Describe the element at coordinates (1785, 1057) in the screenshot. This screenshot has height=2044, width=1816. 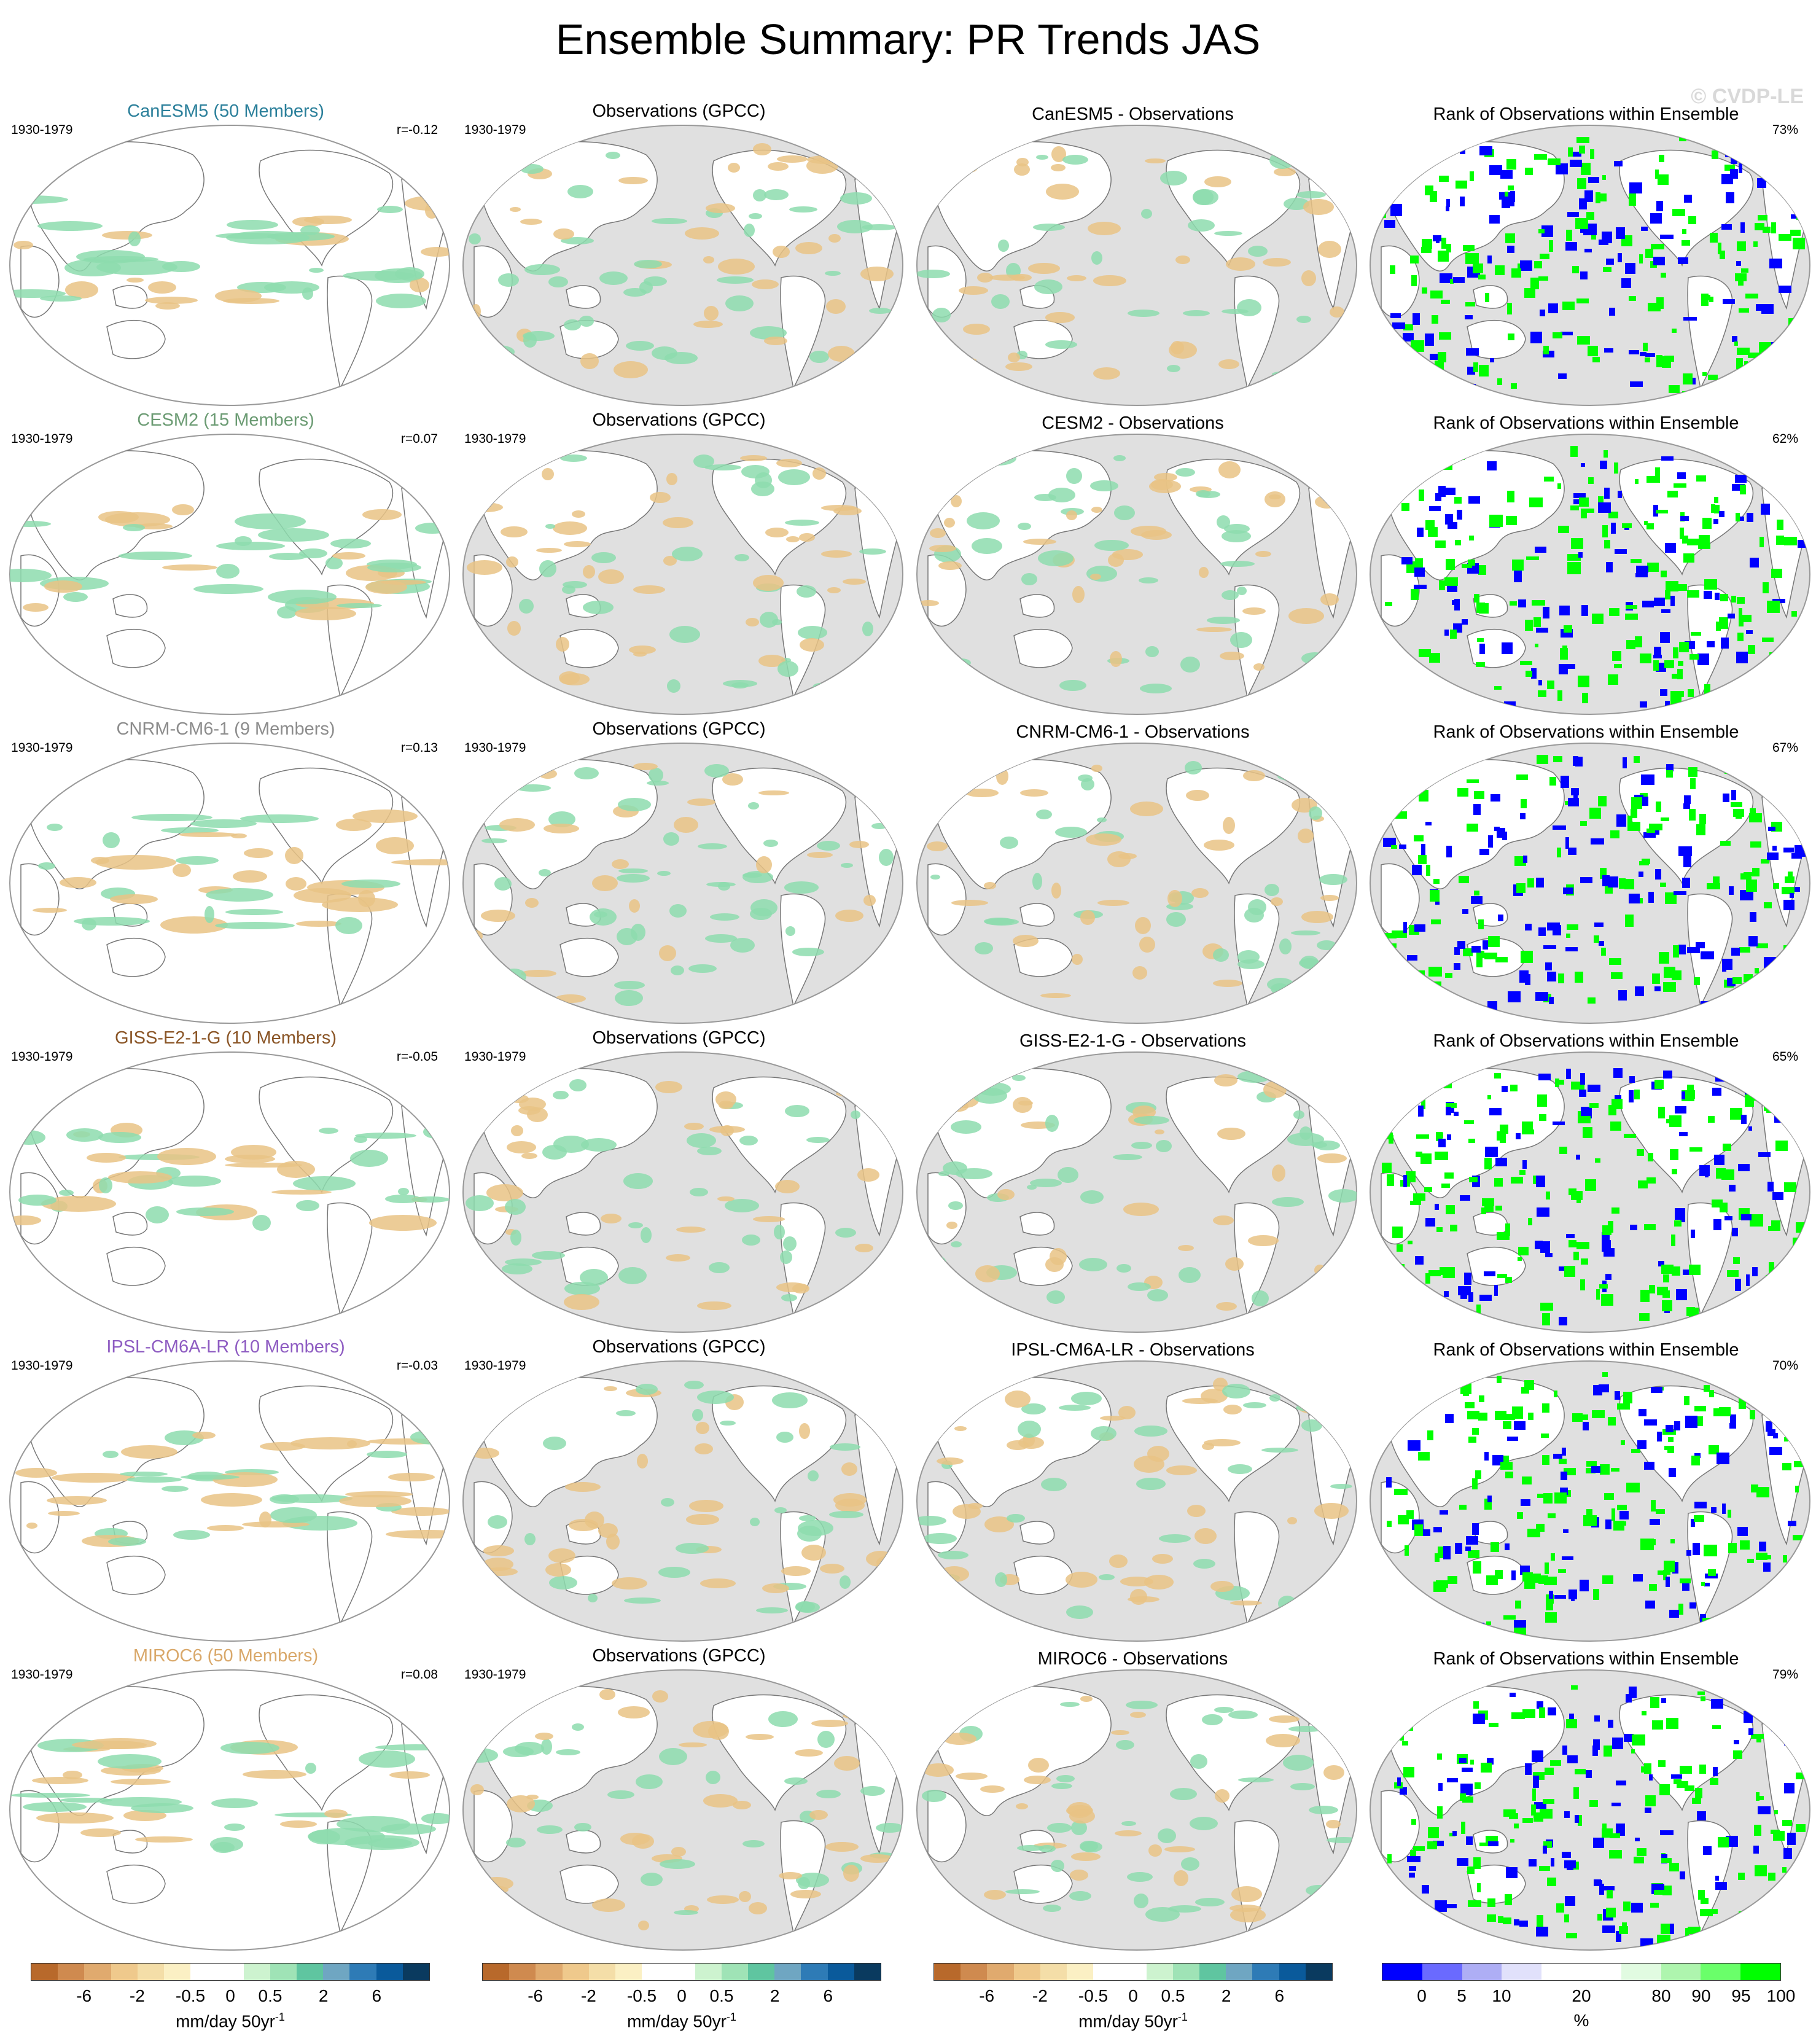
I see `rank-percent: 65%` at that location.